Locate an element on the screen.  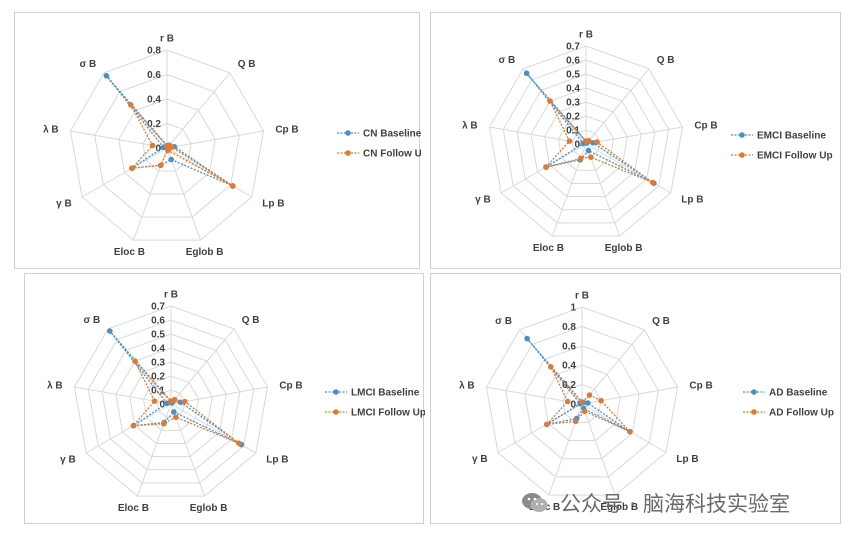
tick-label: 0.4 is located at coordinates (573, 89).